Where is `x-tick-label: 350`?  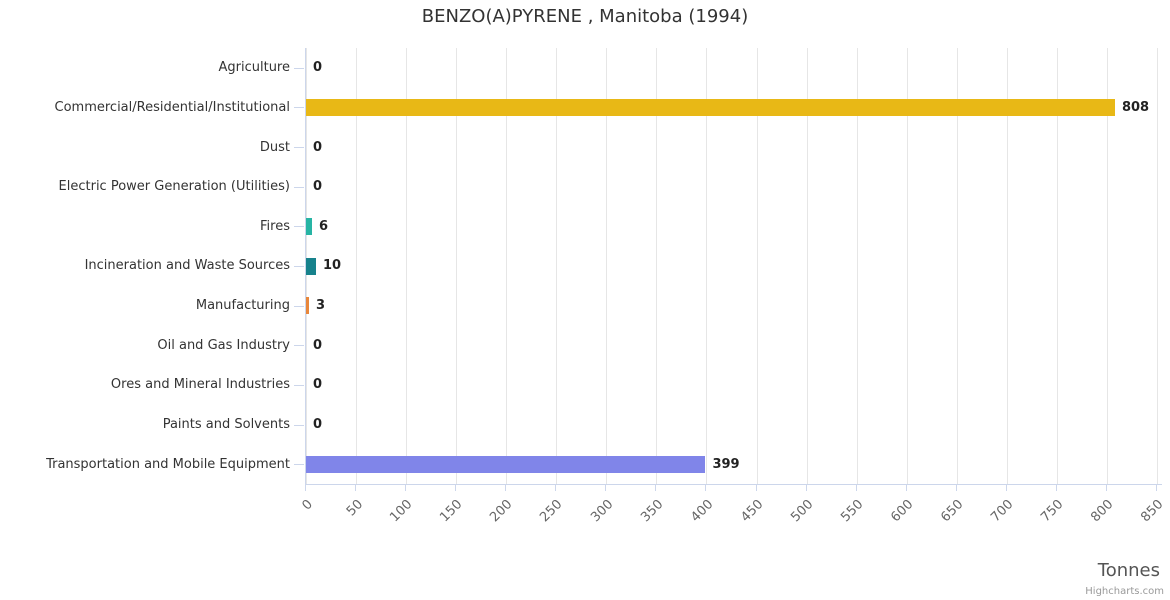
x-tick-label: 350 is located at coordinates (652, 511).